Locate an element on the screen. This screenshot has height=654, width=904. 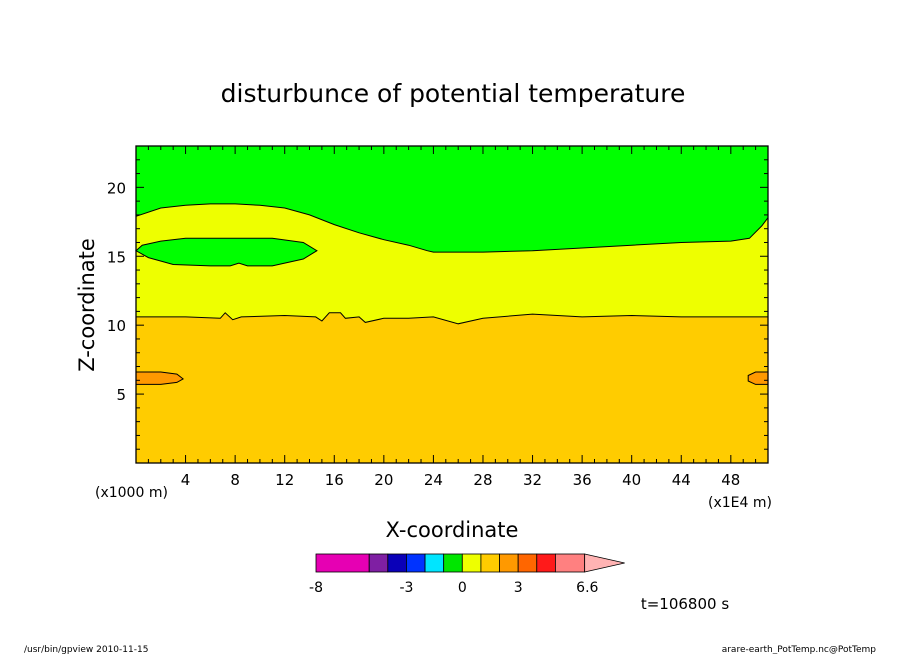
y-tick-label: 10 is located at coordinates (116, 326).